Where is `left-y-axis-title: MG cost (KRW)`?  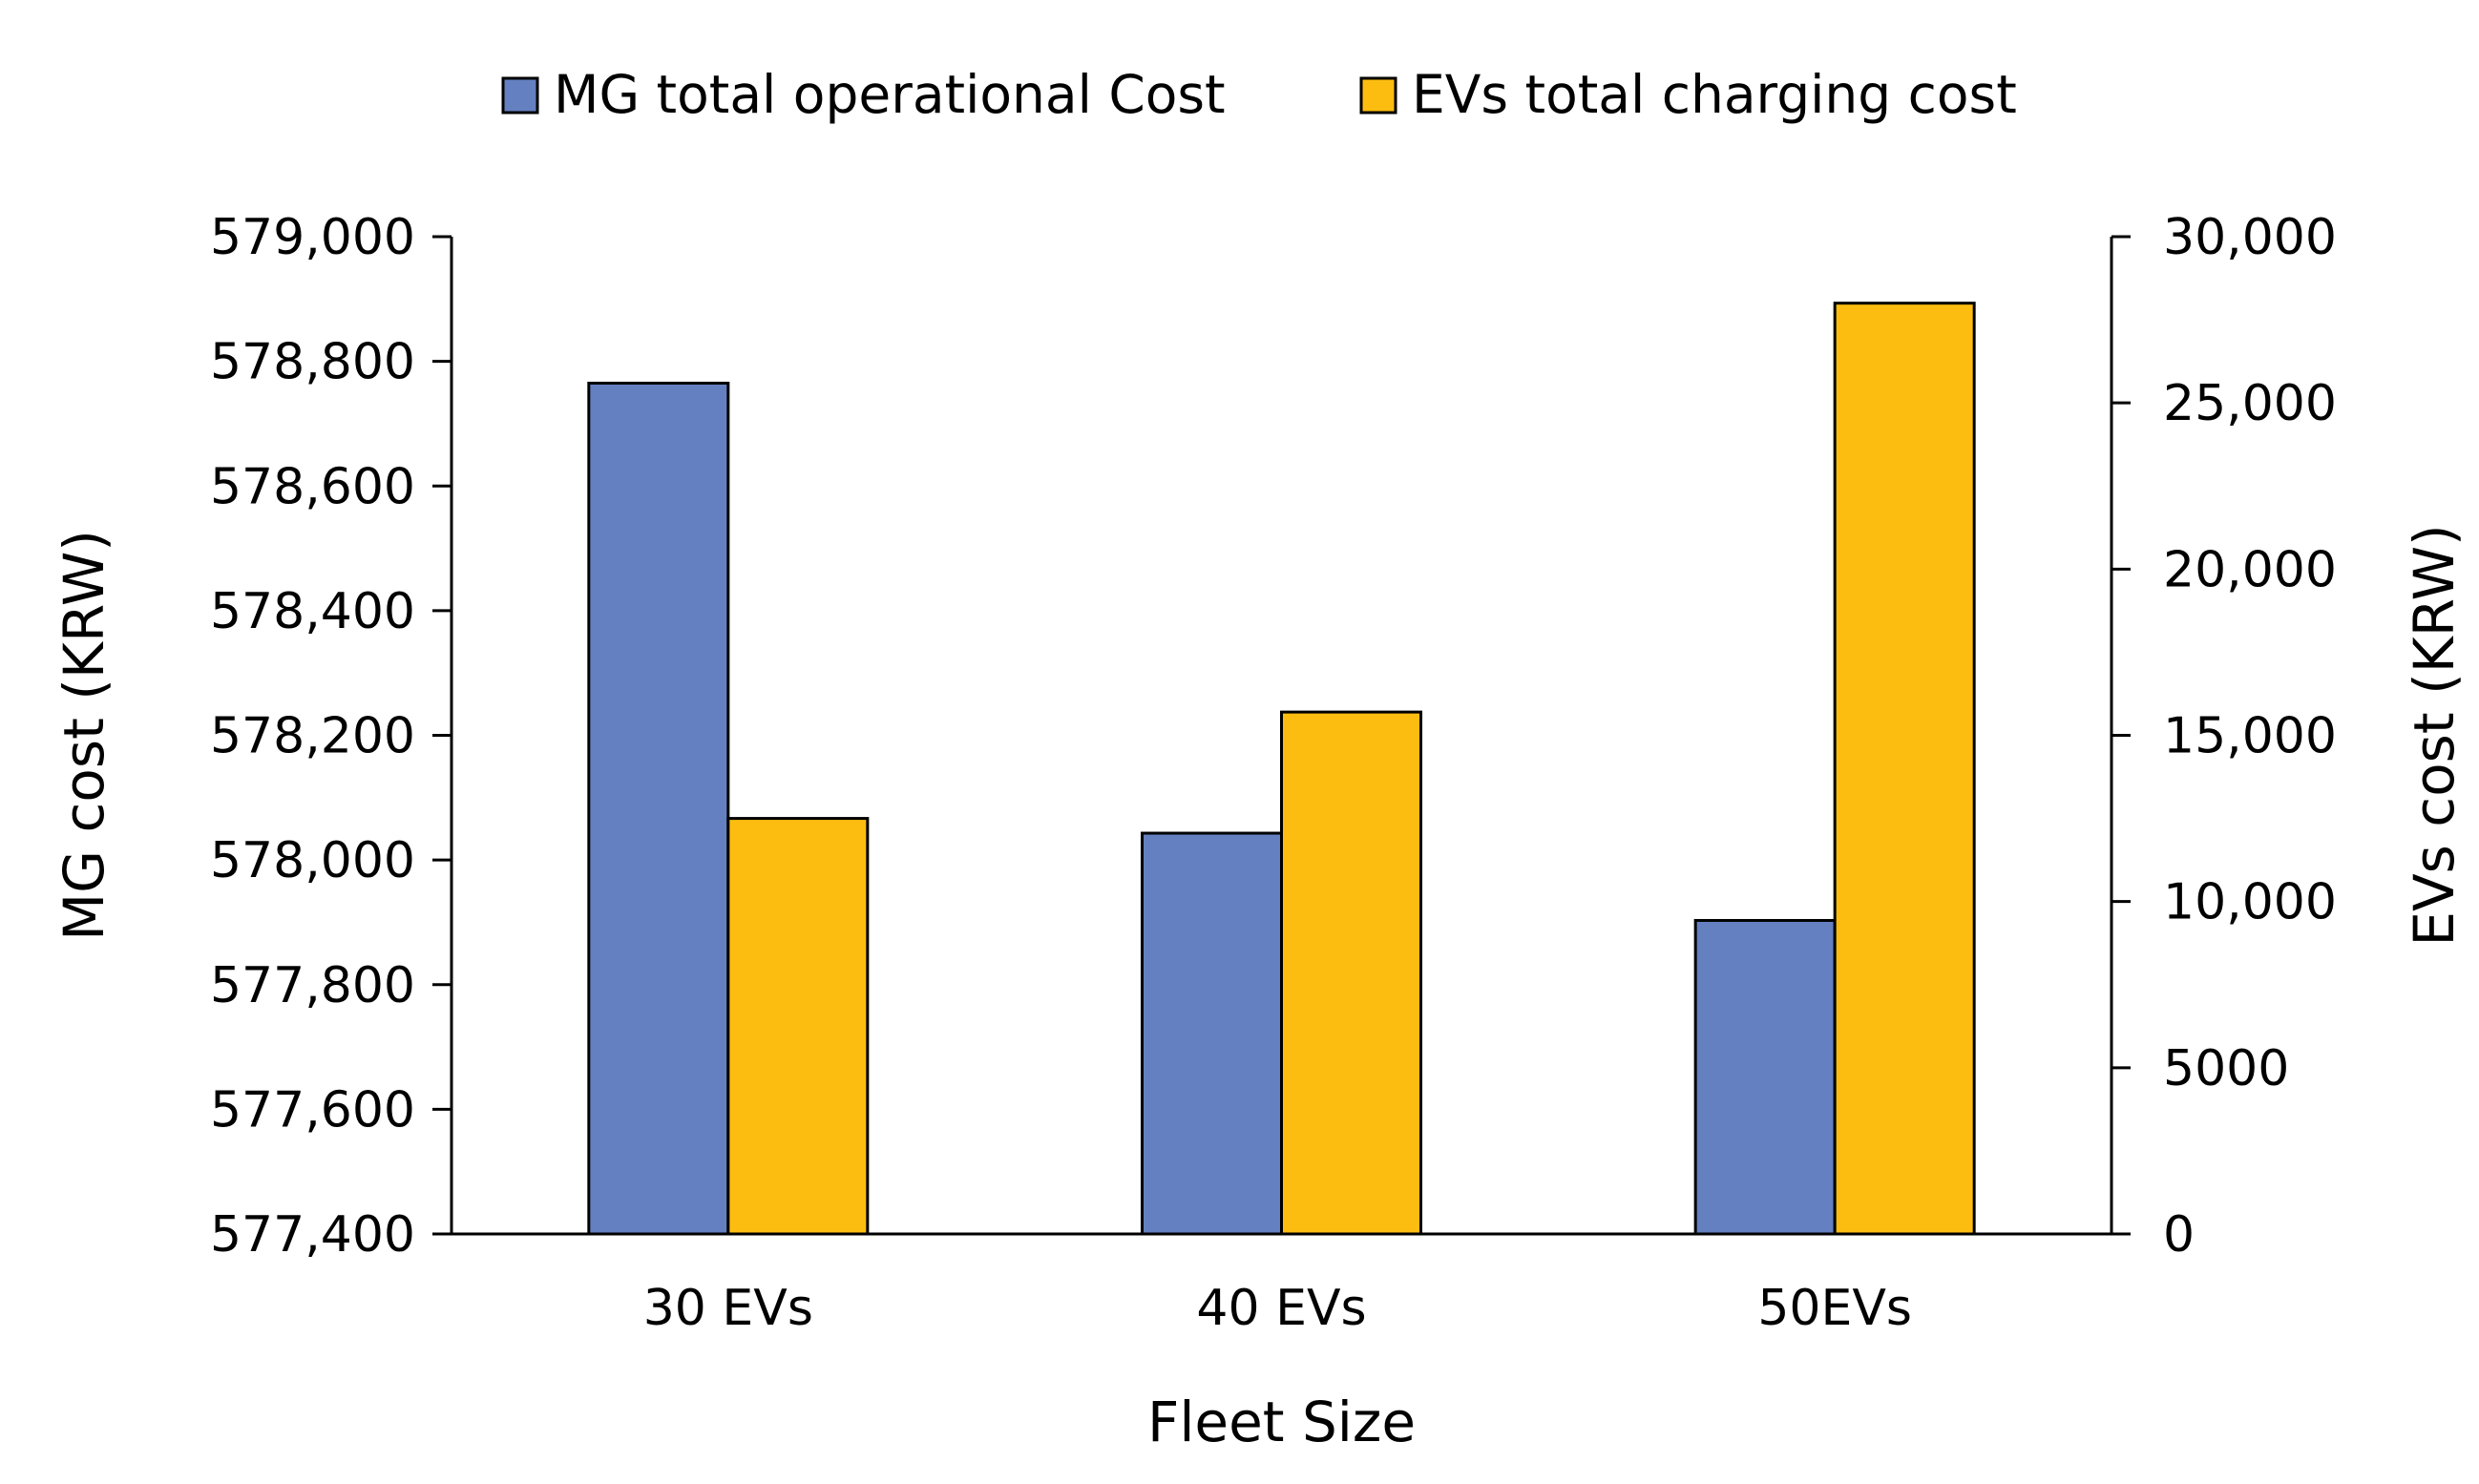
left-y-axis-title: MG cost (KRW) is located at coordinates (84, 735).